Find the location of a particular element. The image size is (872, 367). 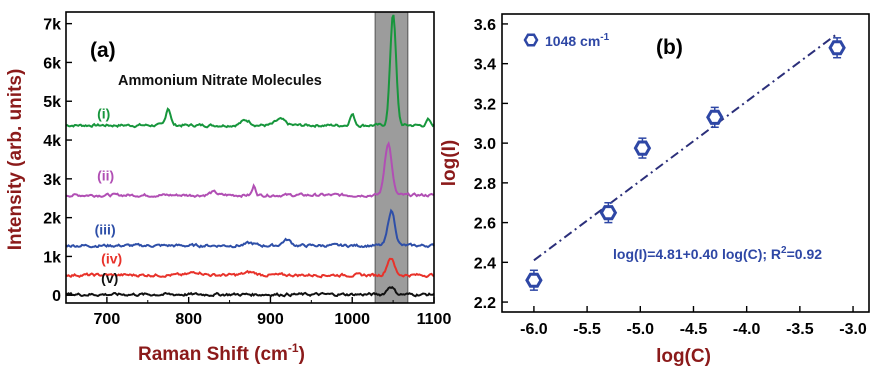

y-tick-label: 4k is located at coordinates (52, 141).